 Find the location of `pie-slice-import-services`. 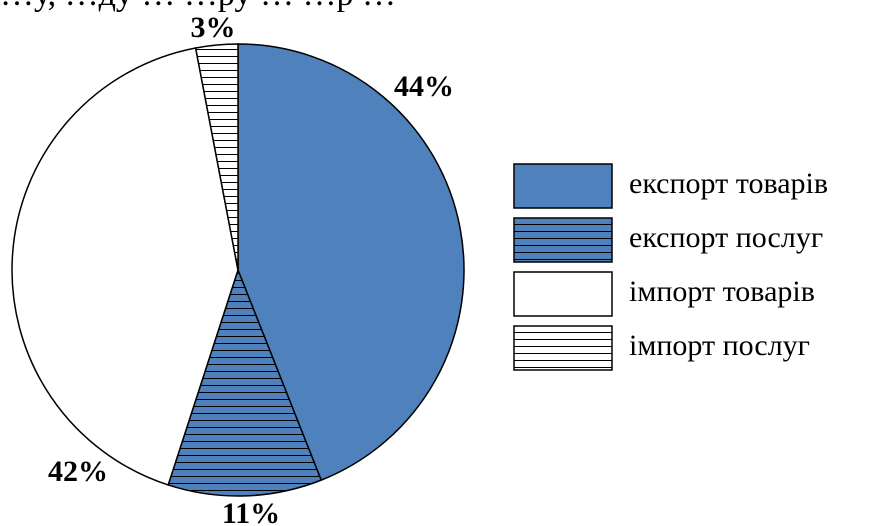

pie-slice-import-services is located at coordinates (216, 157).